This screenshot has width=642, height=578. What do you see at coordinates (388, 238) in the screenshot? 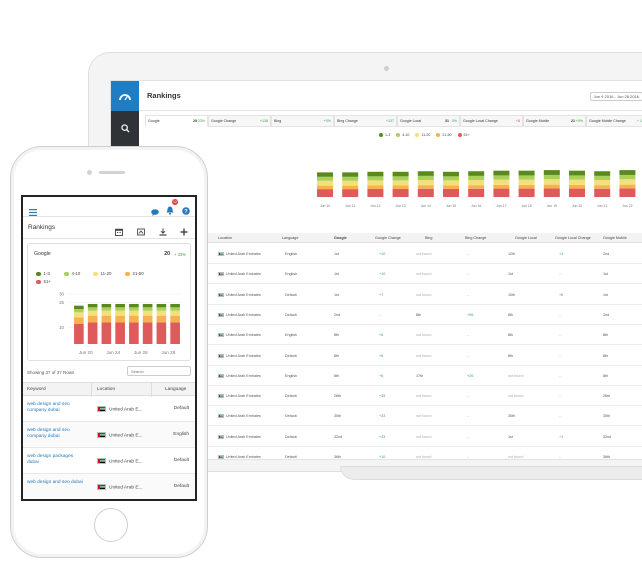
I see `col-header: Google Change` at bounding box center [388, 238].